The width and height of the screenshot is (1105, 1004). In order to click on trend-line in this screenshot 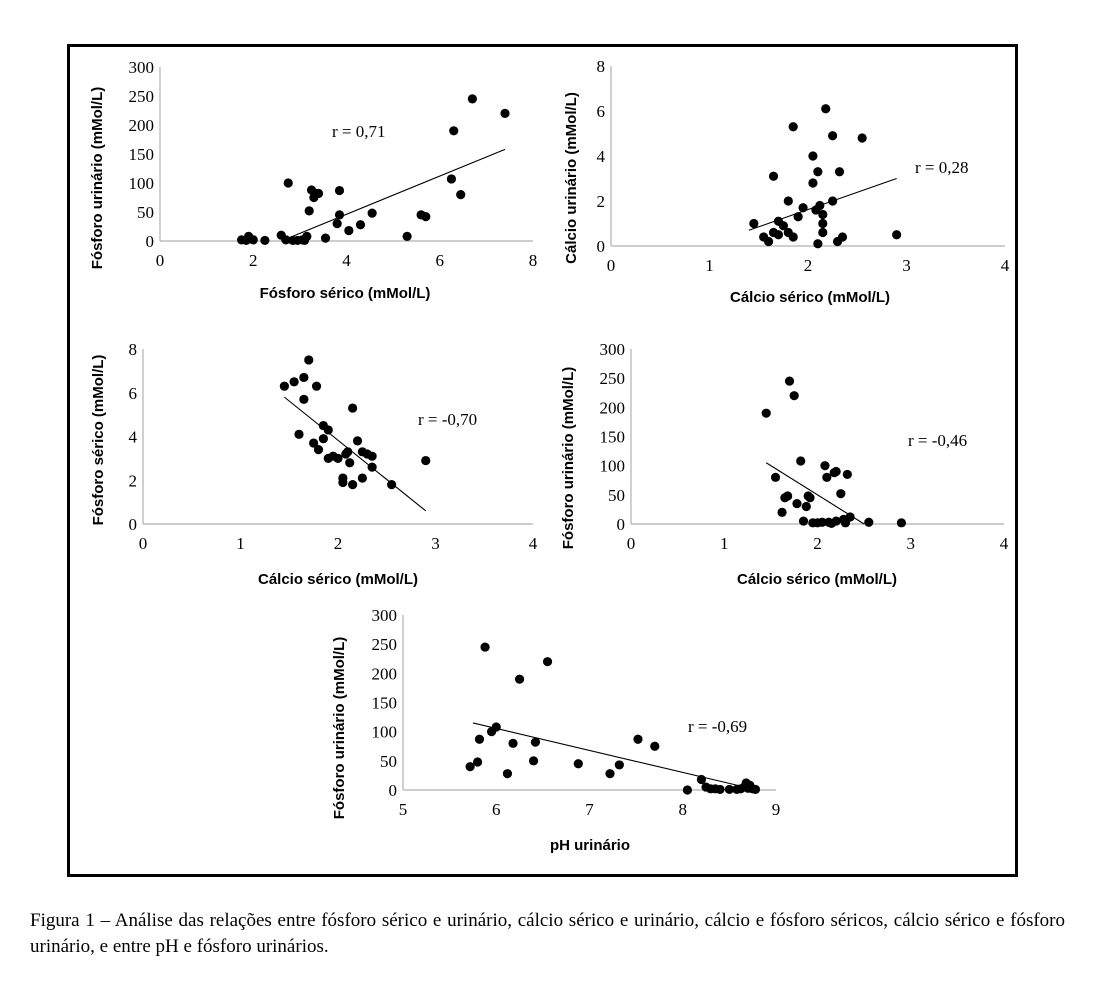, I will do `click(393, 195)`.